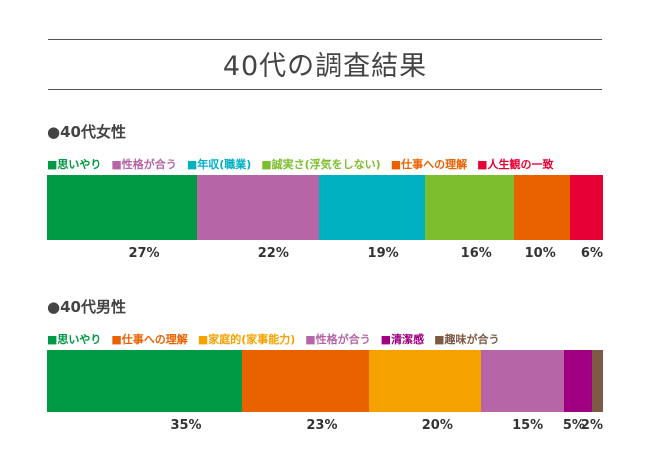 Image resolution: width=650 pixels, height=464 pixels. Describe the element at coordinates (321, 164) in the screenshot. I see `legend-item: ■誠実さ(浮気をしない)` at that location.